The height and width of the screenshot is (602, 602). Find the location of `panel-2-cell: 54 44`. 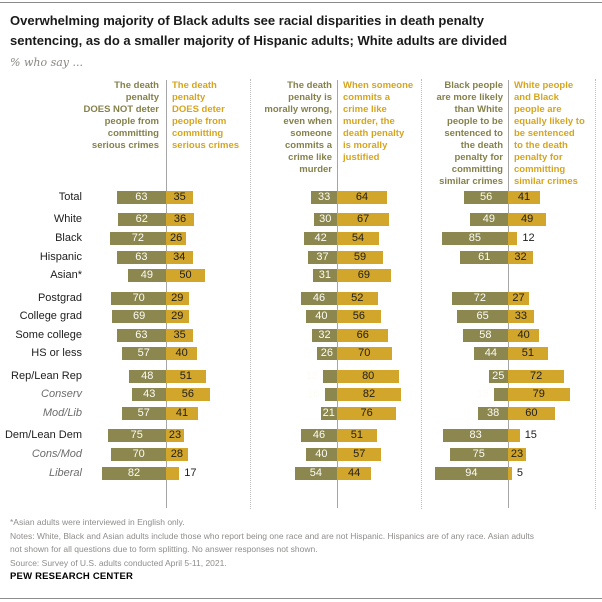

panel-2-cell: 54 44 is located at coordinates (335, 473).